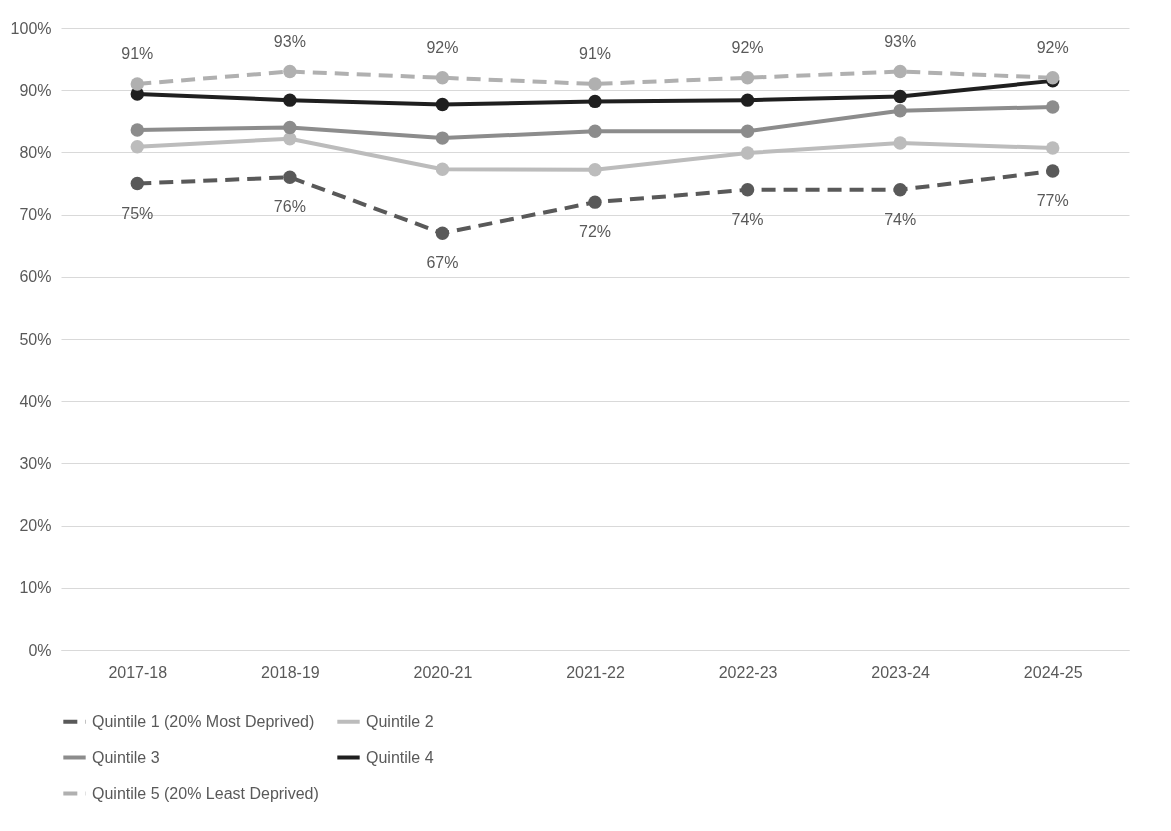 This screenshot has height=831, width=1171. I want to click on y-tick-label: 50%, so click(35, 339).